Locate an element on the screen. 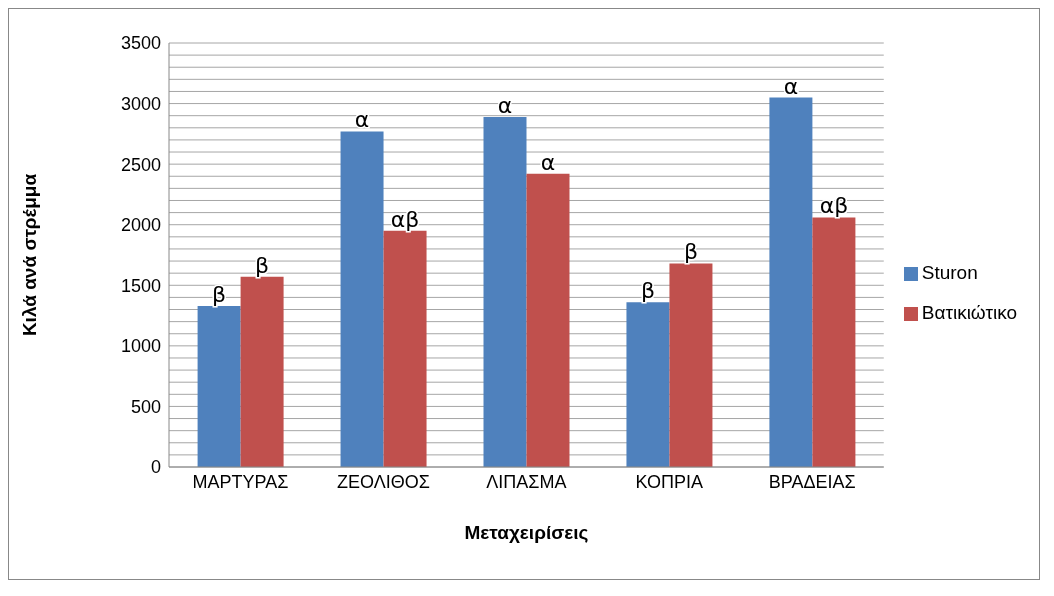 The width and height of the screenshot is (1054, 596). y-tick-label: 0 is located at coordinates (155, 467).